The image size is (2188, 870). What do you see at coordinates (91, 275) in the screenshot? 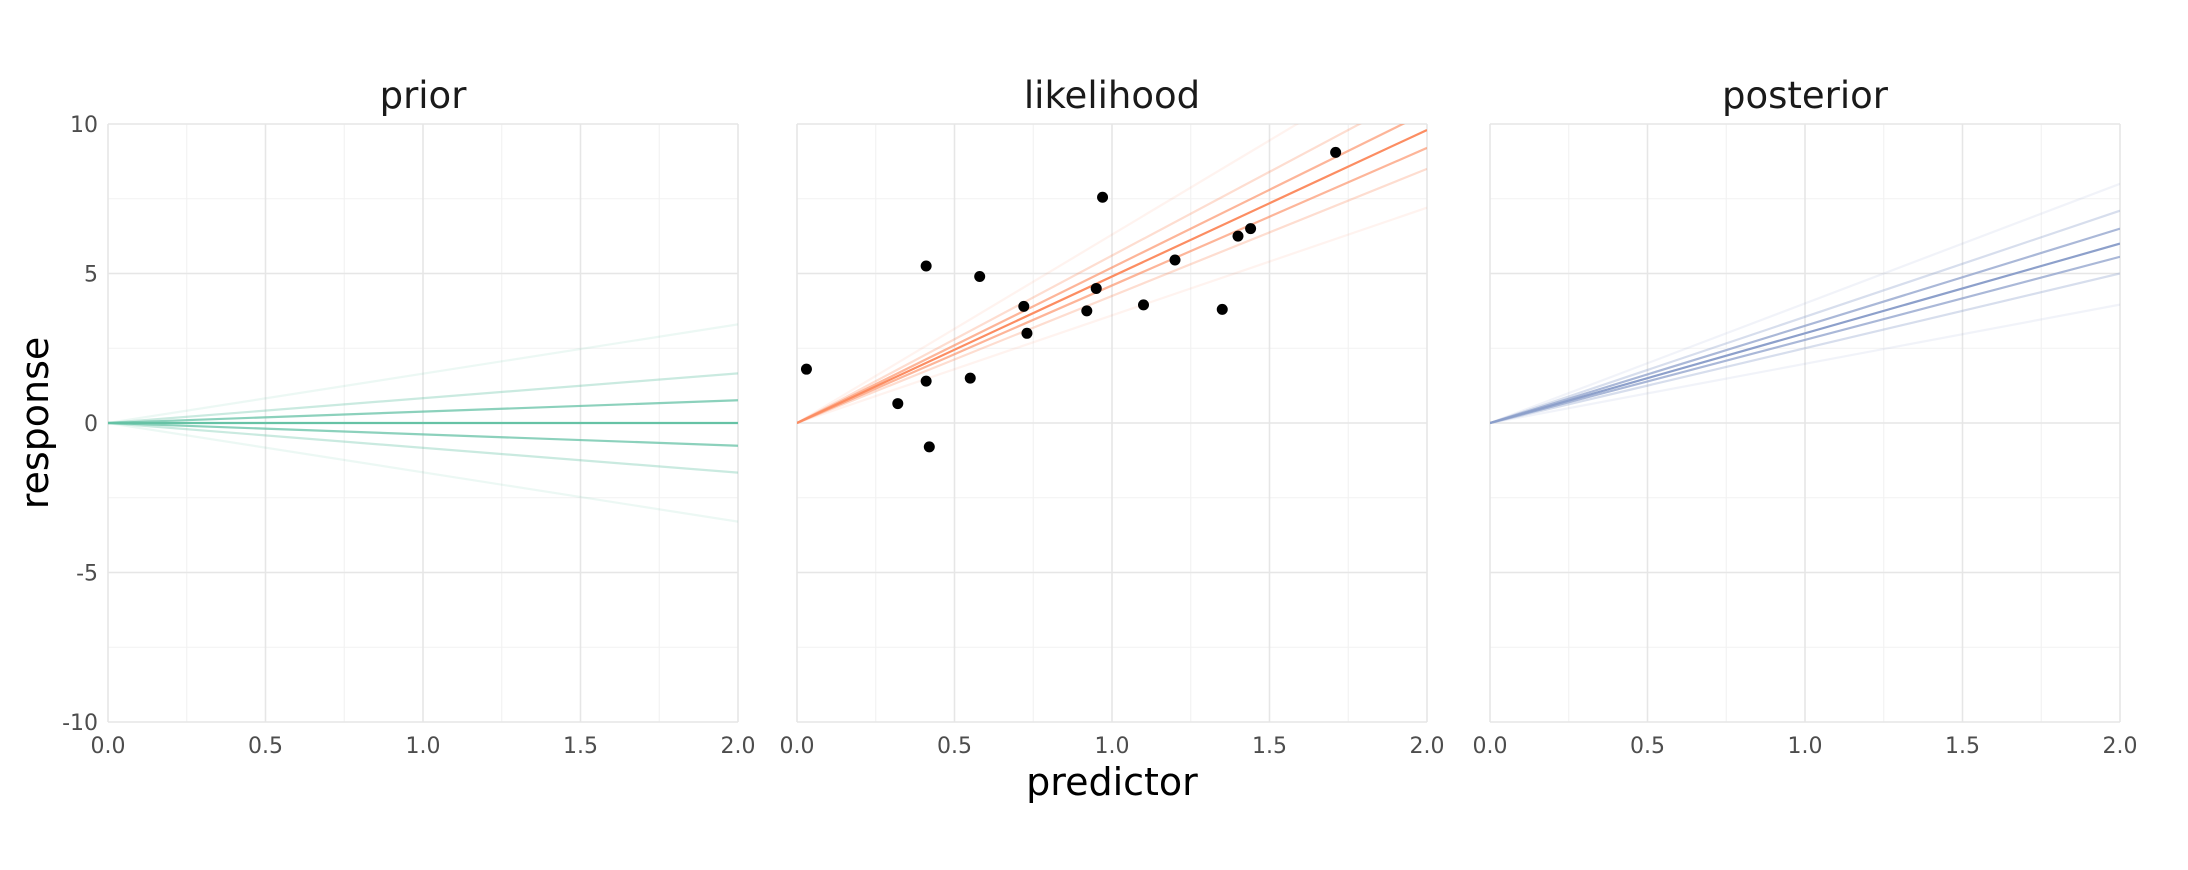
I see `y-tick-label: 5` at bounding box center [91, 275].